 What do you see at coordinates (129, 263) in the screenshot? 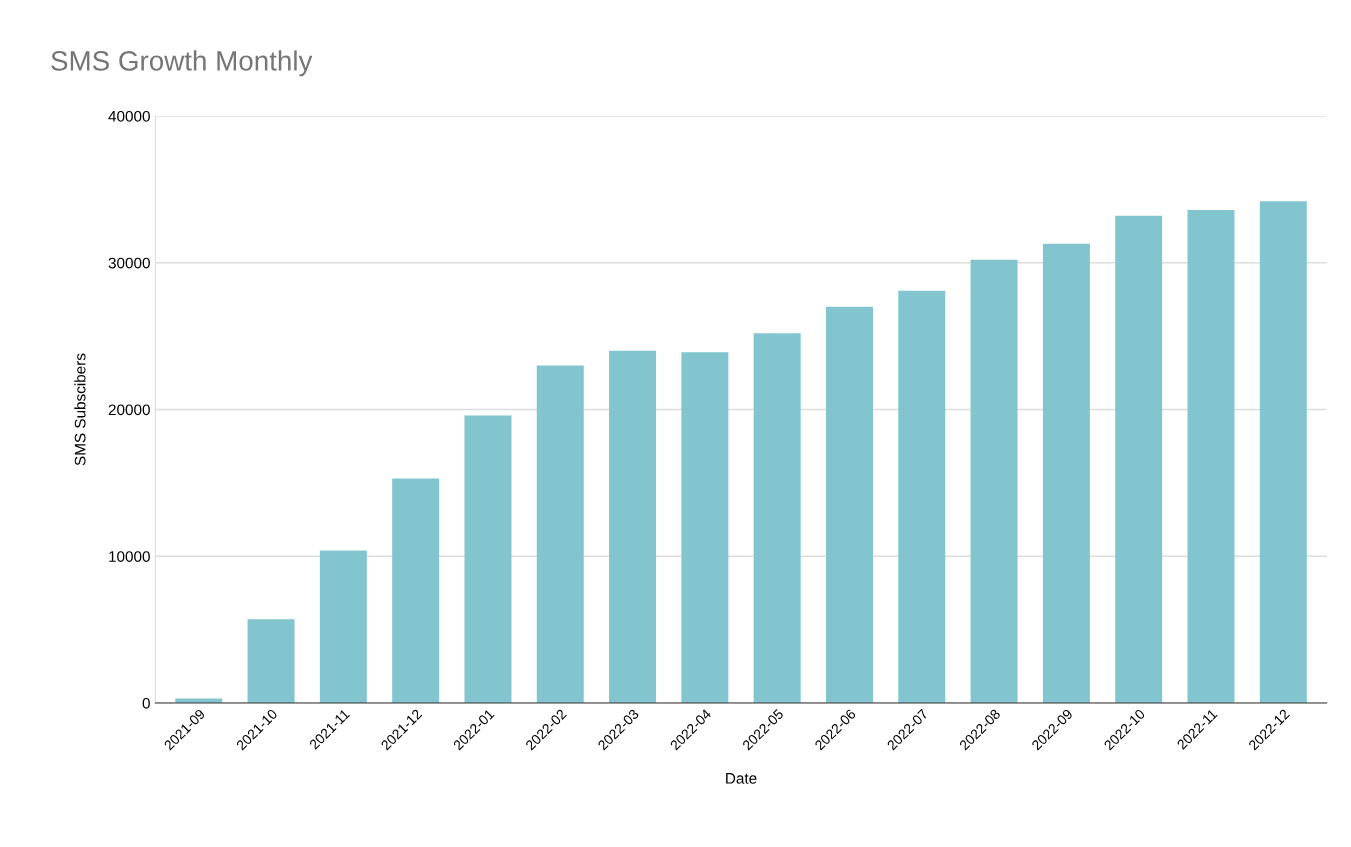
I see `y-tick-label: 30000` at bounding box center [129, 263].